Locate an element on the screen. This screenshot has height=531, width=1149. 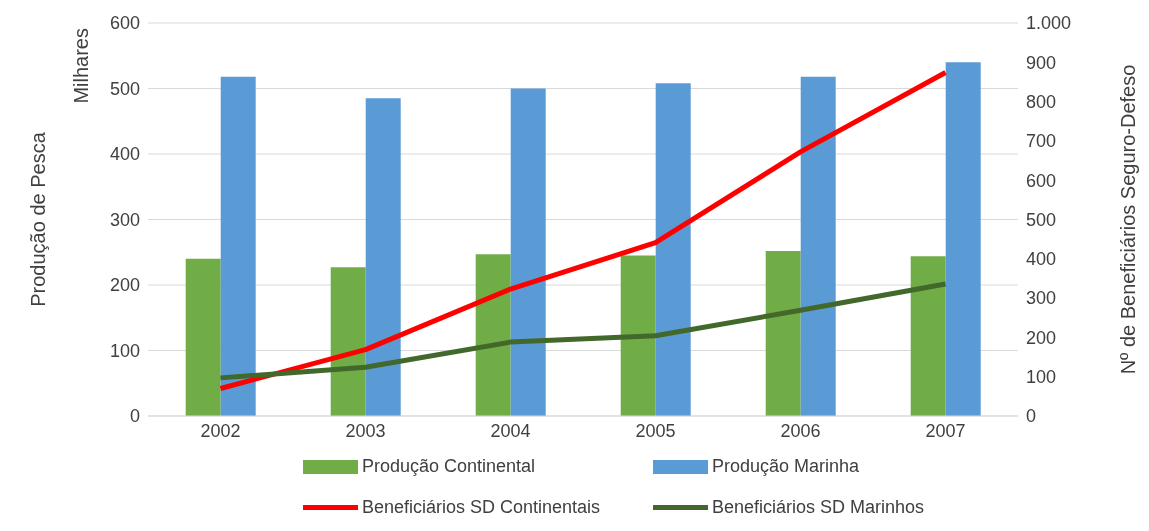
y-tick-label: 400 is located at coordinates (124, 154).